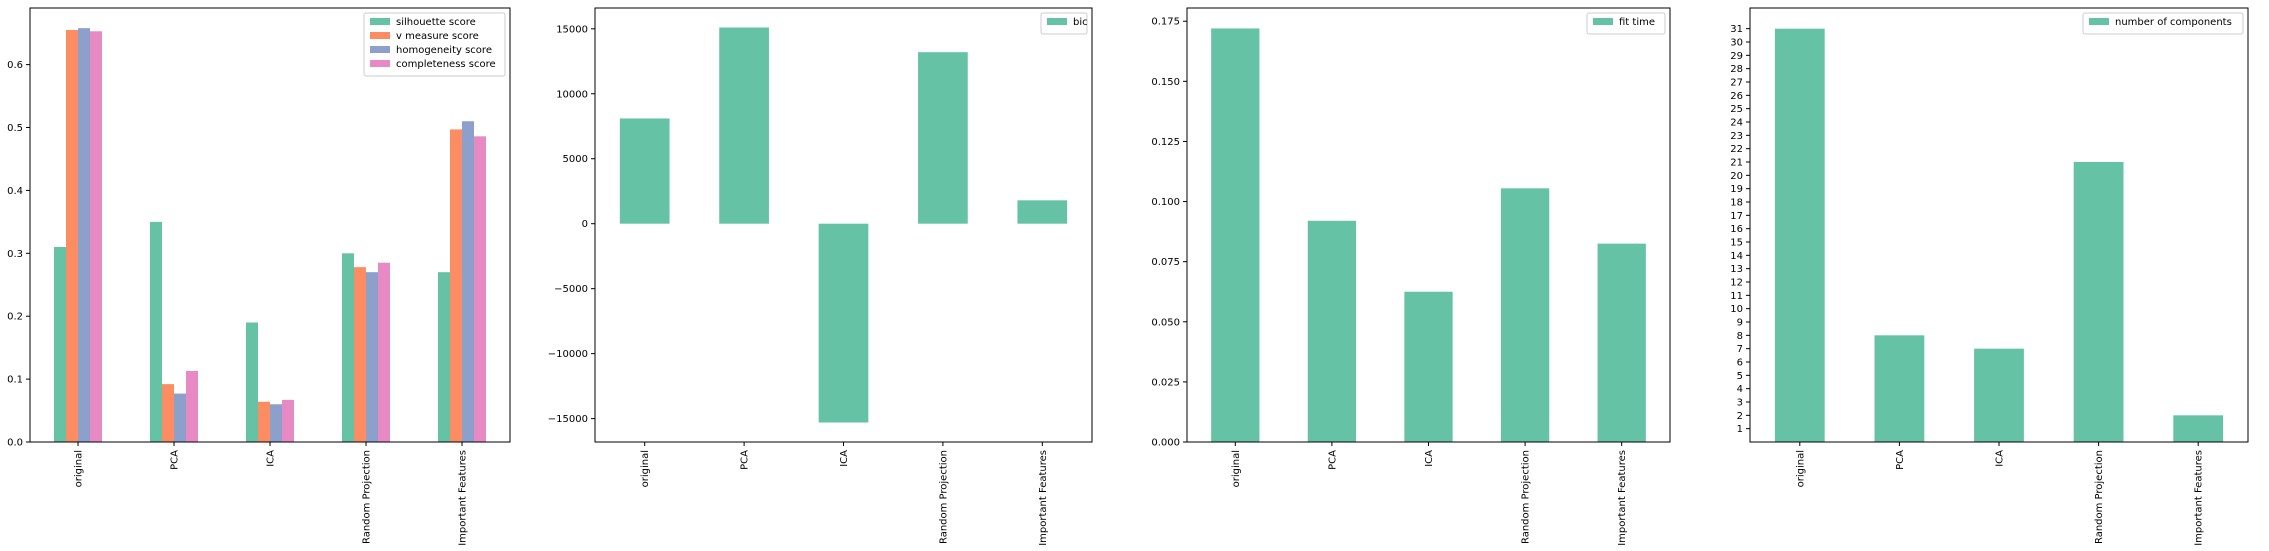  What do you see at coordinates (1740, 403) in the screenshot?
I see `y-tick-label: 3` at bounding box center [1740, 403].